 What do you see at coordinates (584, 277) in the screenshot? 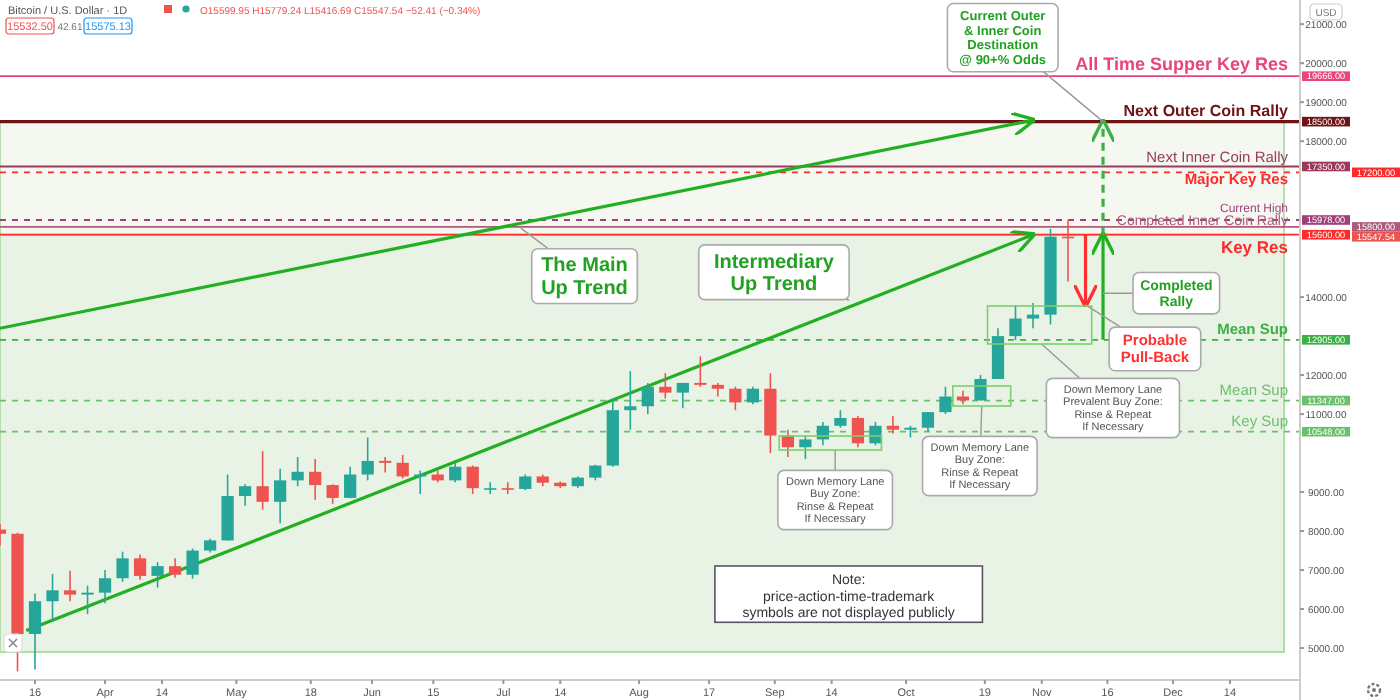
I see `annotation: The Main Up Trend` at bounding box center [584, 277].